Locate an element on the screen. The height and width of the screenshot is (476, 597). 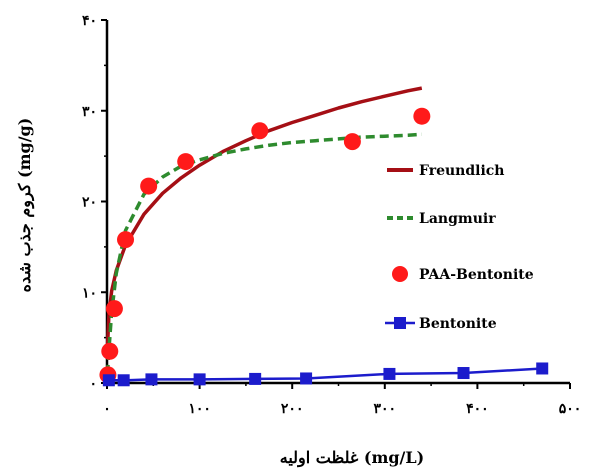
x-tick-label: ۱۰۰ is located at coordinates (199, 409).